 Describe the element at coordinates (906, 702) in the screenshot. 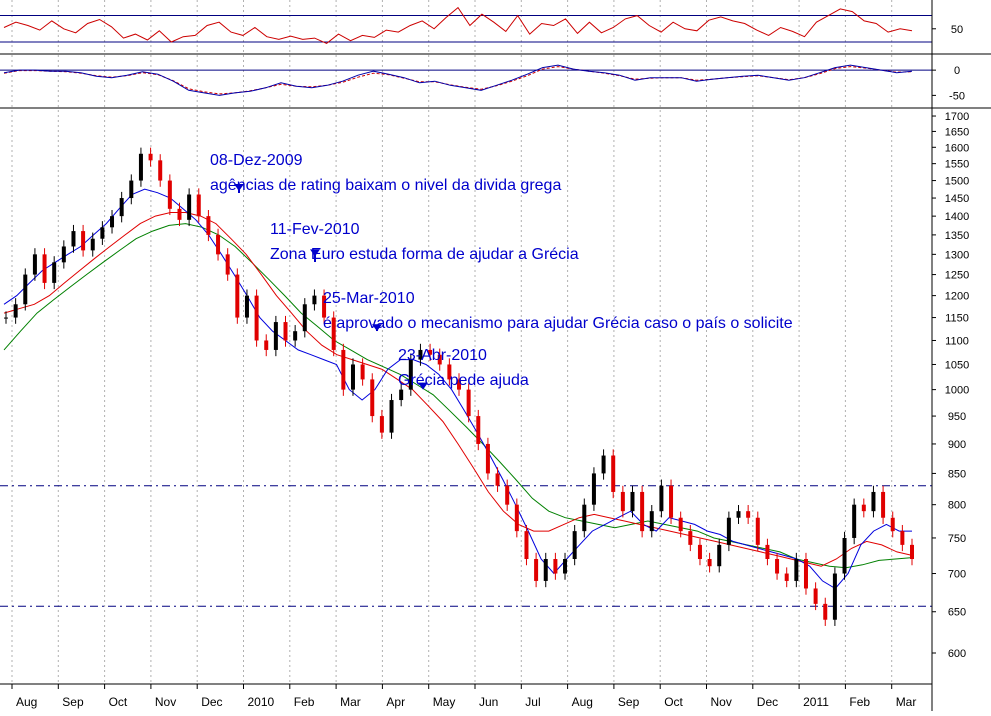

I see `month-label: Mar` at that location.